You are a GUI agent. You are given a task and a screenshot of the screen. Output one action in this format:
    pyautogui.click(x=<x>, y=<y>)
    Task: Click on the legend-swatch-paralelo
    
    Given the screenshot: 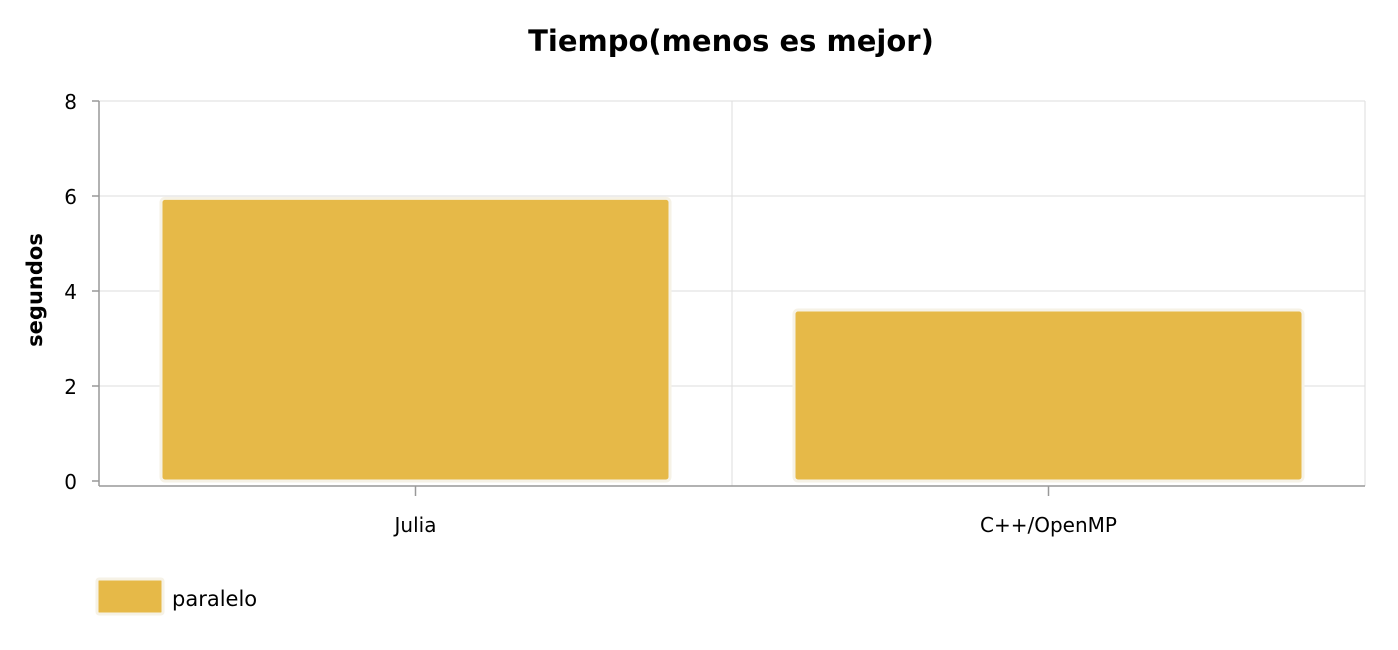 What is the action you would take?
    pyautogui.click(x=130, y=596)
    